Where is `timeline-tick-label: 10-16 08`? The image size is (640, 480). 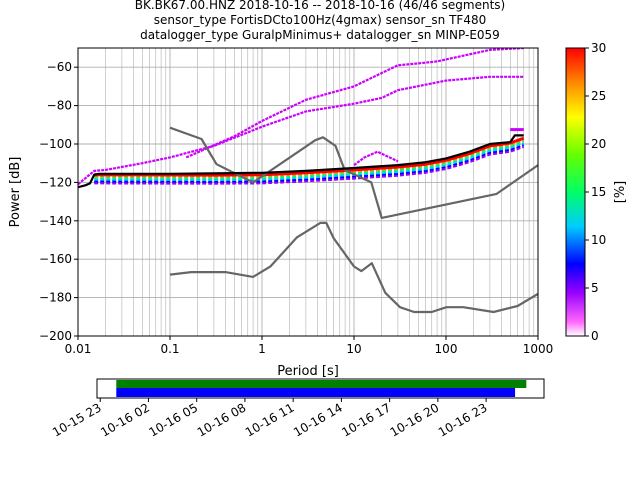
timeline-tick-label: 10-16 08 is located at coordinates (222, 419).